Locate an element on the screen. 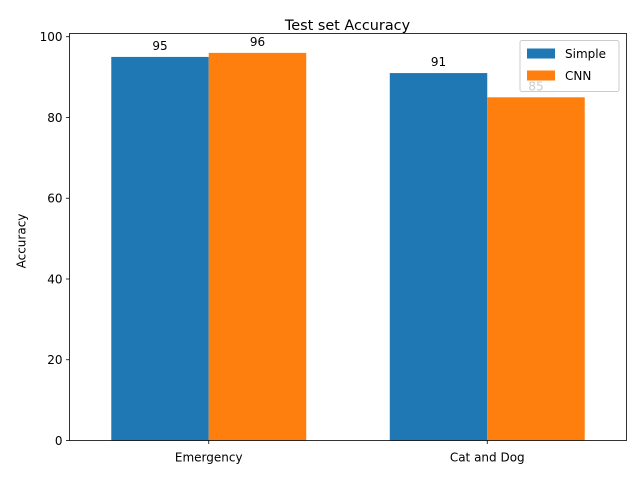 The height and width of the screenshot is (480, 640). y-axis-label: Accuracy is located at coordinates (22, 241).